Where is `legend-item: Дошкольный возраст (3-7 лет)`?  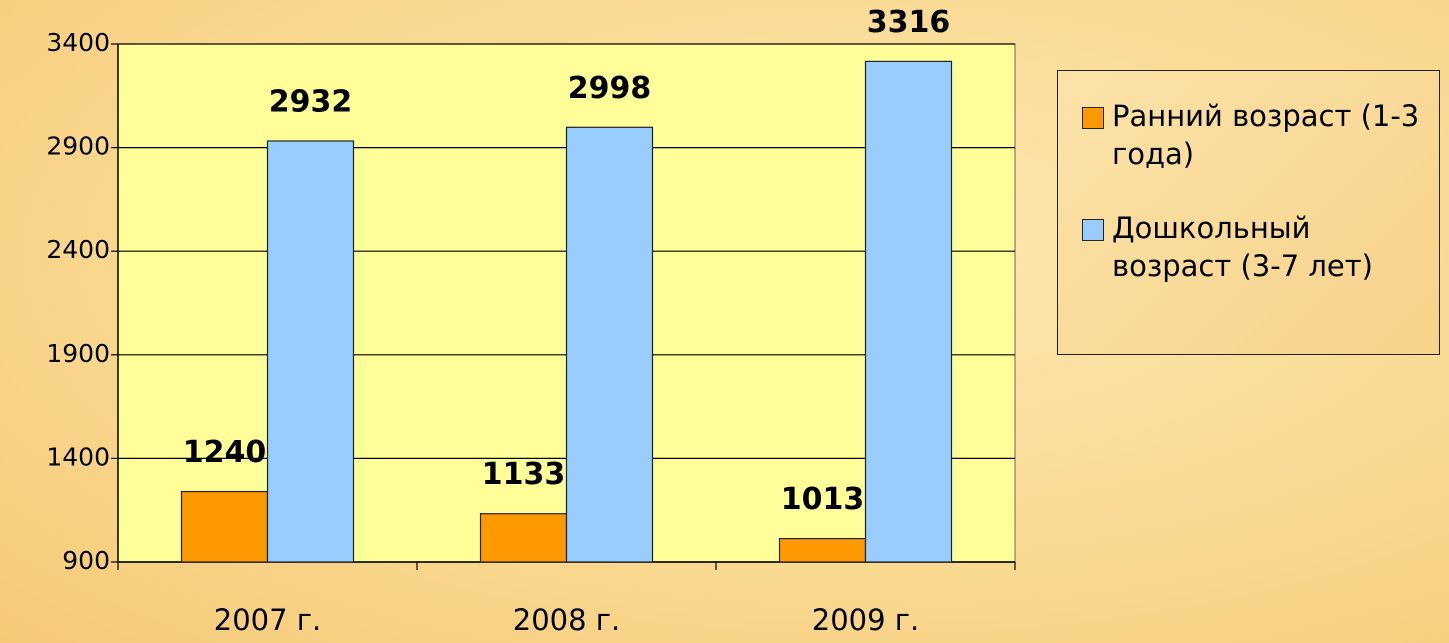
legend-item: Дошкольный возраст (3-7 лет) is located at coordinates (1255, 247).